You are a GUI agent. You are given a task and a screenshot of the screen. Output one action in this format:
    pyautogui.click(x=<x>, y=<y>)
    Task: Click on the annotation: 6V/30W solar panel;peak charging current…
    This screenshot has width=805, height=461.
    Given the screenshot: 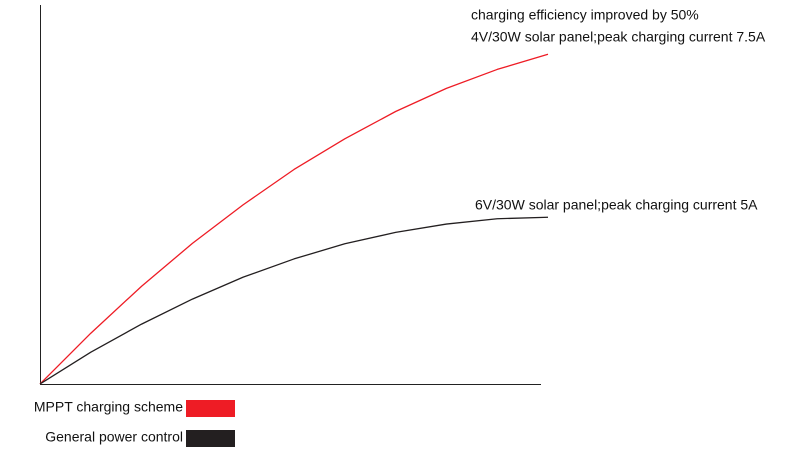 What is the action you would take?
    pyautogui.click(x=616, y=205)
    